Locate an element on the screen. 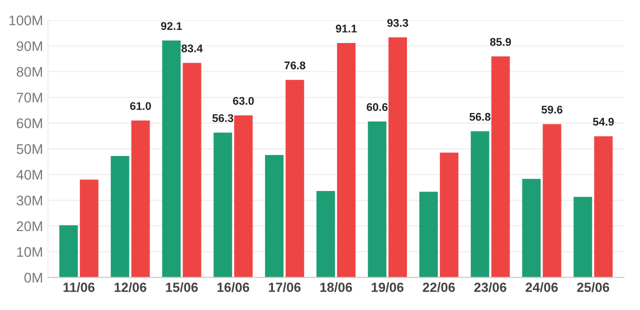  y-tick-label: 60M is located at coordinates (29, 123).